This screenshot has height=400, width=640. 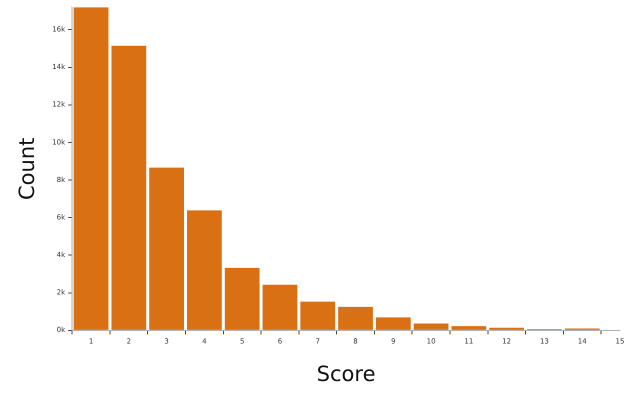 What do you see at coordinates (27, 169) in the screenshot?
I see `y-axis-title: Count` at bounding box center [27, 169].